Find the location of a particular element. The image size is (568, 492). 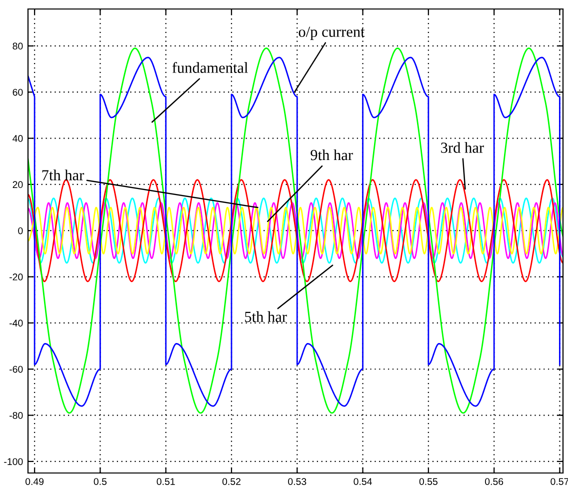

y-tick-label: -80 is located at coordinates (16, 415).